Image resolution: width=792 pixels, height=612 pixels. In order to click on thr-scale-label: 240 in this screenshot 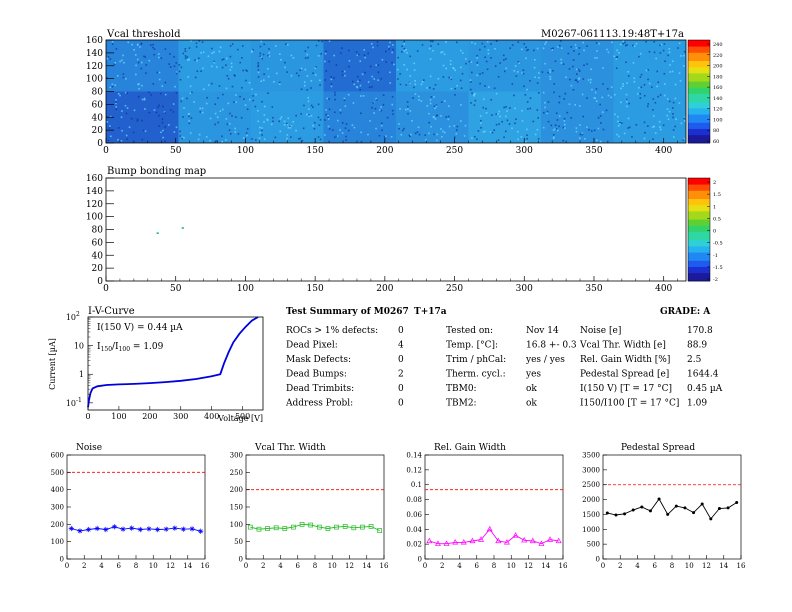, I will do `click(718, 45)`.